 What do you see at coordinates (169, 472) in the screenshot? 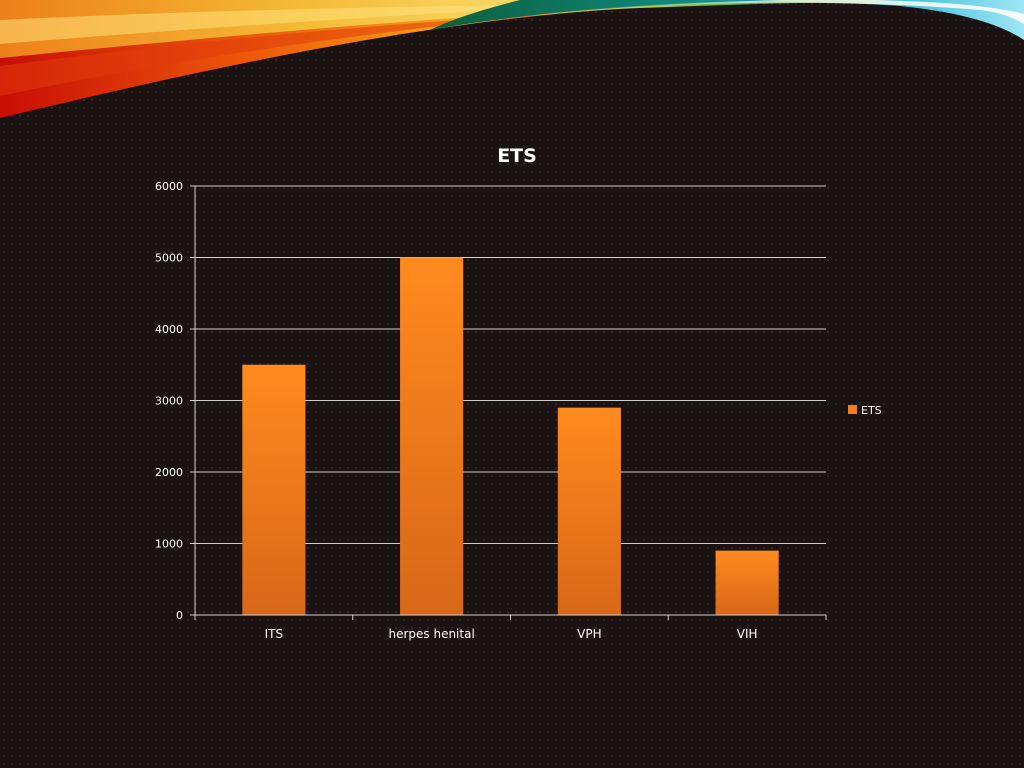
I see `y-tick-label: 2000` at bounding box center [169, 472].